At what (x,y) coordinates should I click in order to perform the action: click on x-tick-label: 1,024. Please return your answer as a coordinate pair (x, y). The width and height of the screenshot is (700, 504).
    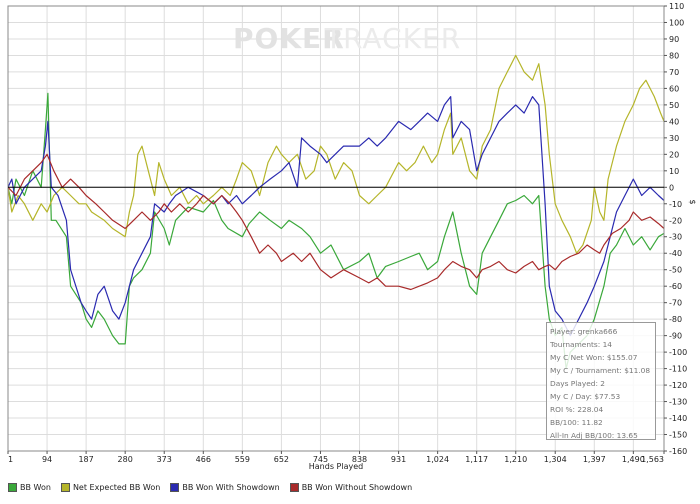
    Looking at the image, I should click on (437, 459).